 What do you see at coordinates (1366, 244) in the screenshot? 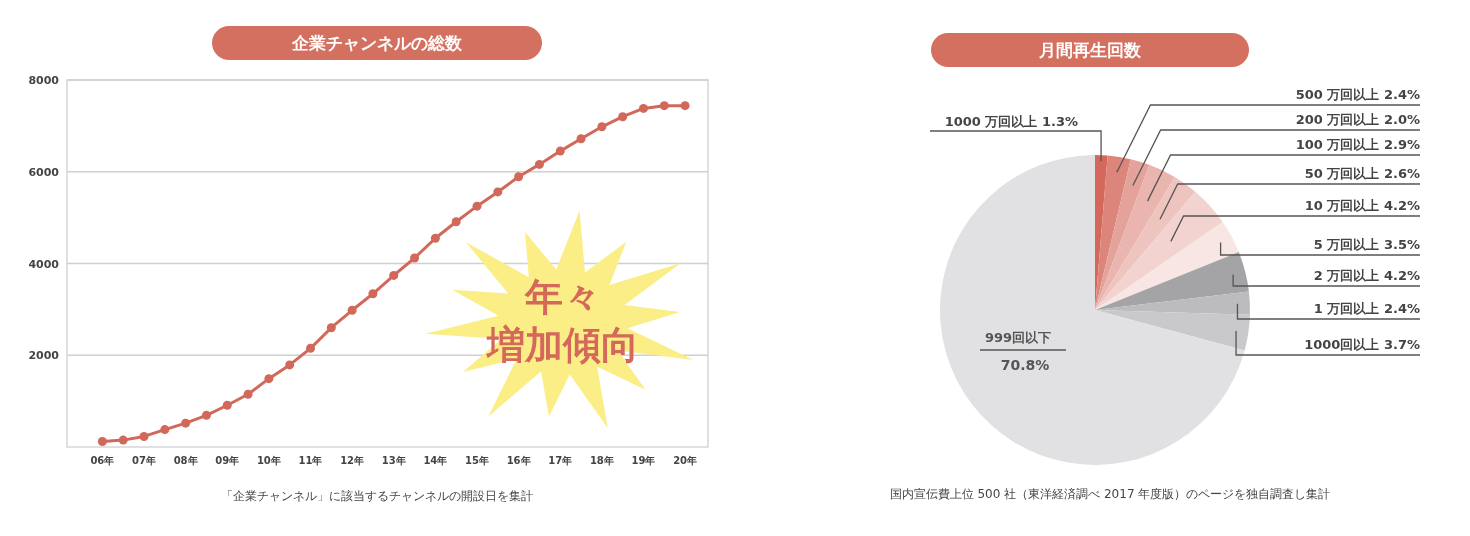
I see `slice-label: 5 万回以上 3.5%` at bounding box center [1366, 244].